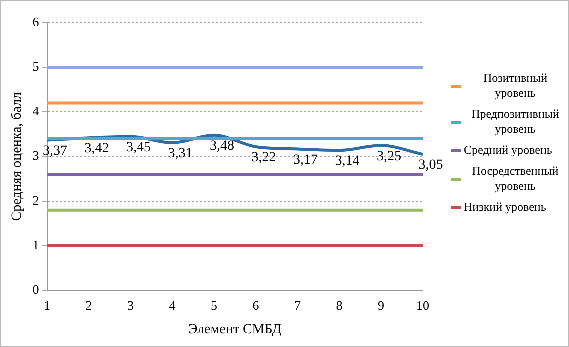 The image size is (569, 347). What do you see at coordinates (423, 305) in the screenshot?
I see `x-tick-label: 10` at bounding box center [423, 305].